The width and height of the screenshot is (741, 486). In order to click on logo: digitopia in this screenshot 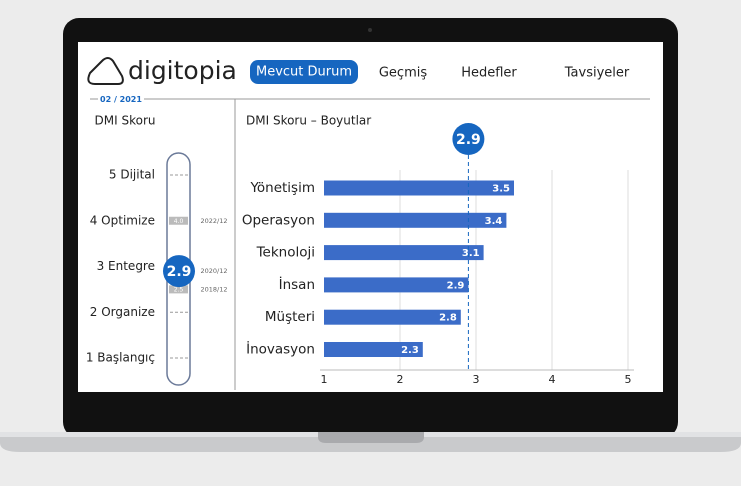, I will do `click(182, 70)`.